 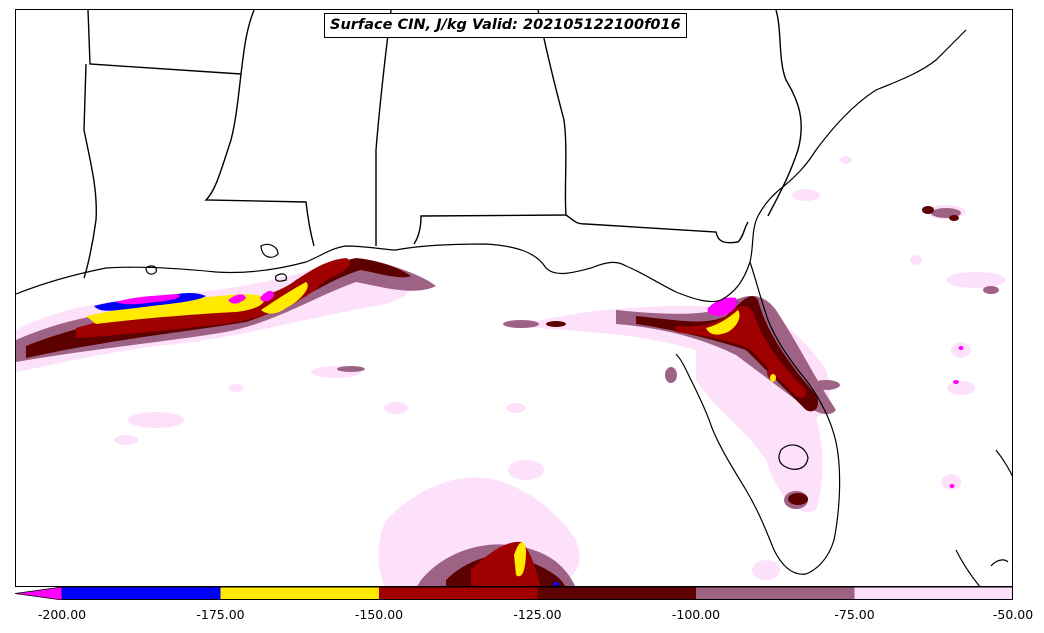 What do you see at coordinates (220, 614) in the screenshot?
I see `colorbar-tick-label: -175.00` at bounding box center [220, 614].